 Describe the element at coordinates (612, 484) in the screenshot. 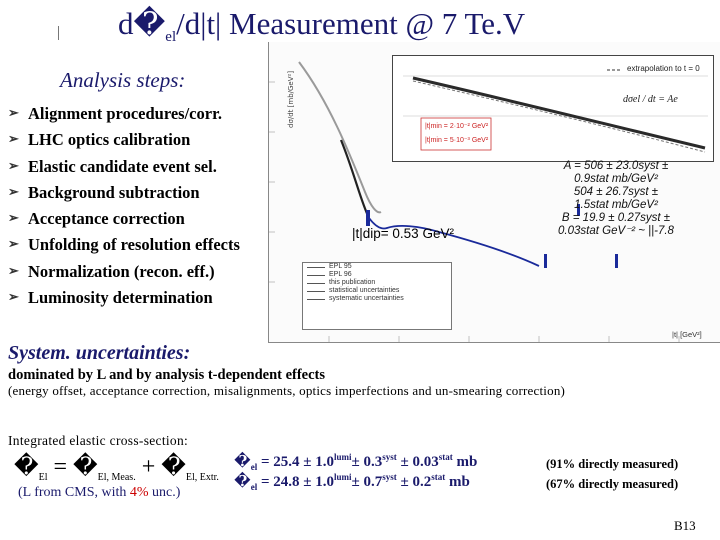

I see `result-note: (67% directly measured)` at that location.